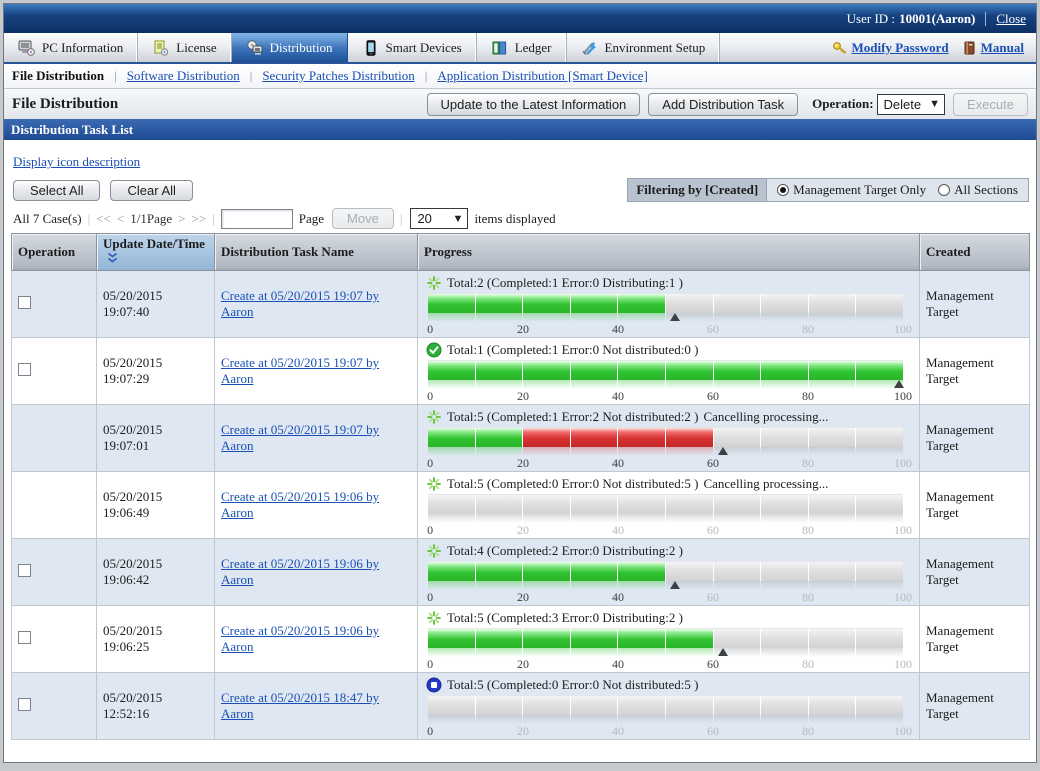 The image size is (1040, 771). Describe the element at coordinates (990, 104) in the screenshot. I see `execute-button: Execute` at that location.